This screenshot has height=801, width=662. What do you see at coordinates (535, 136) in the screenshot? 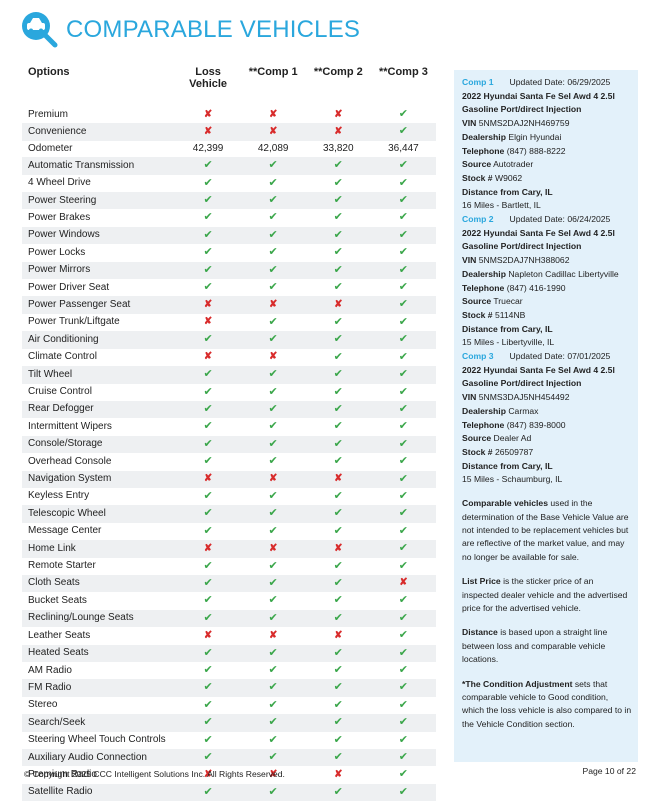
I see `dealership-value: Elgin Hyundai` at bounding box center [535, 136].